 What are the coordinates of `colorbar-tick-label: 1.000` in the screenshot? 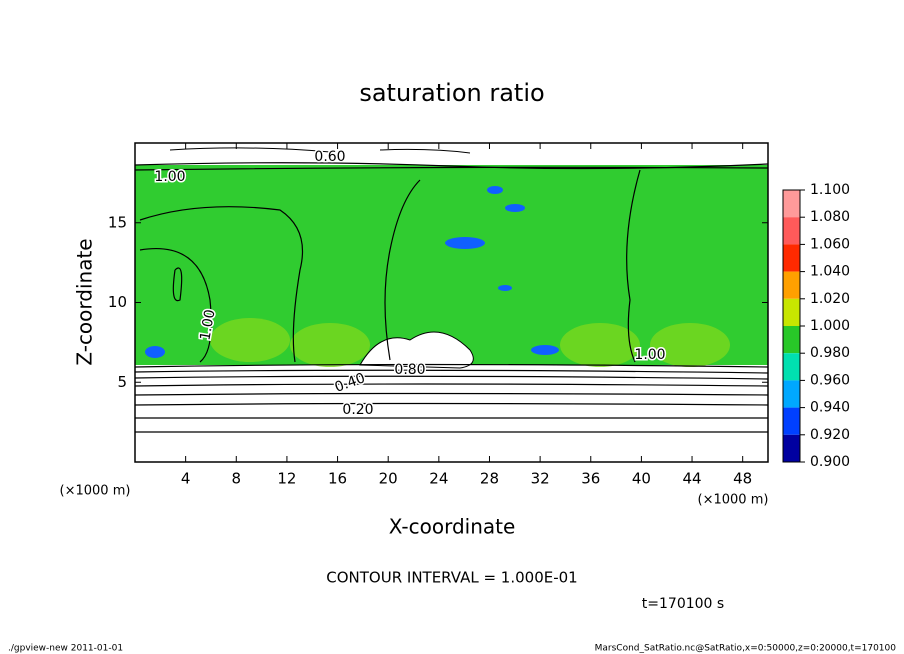 It's located at (830, 326).